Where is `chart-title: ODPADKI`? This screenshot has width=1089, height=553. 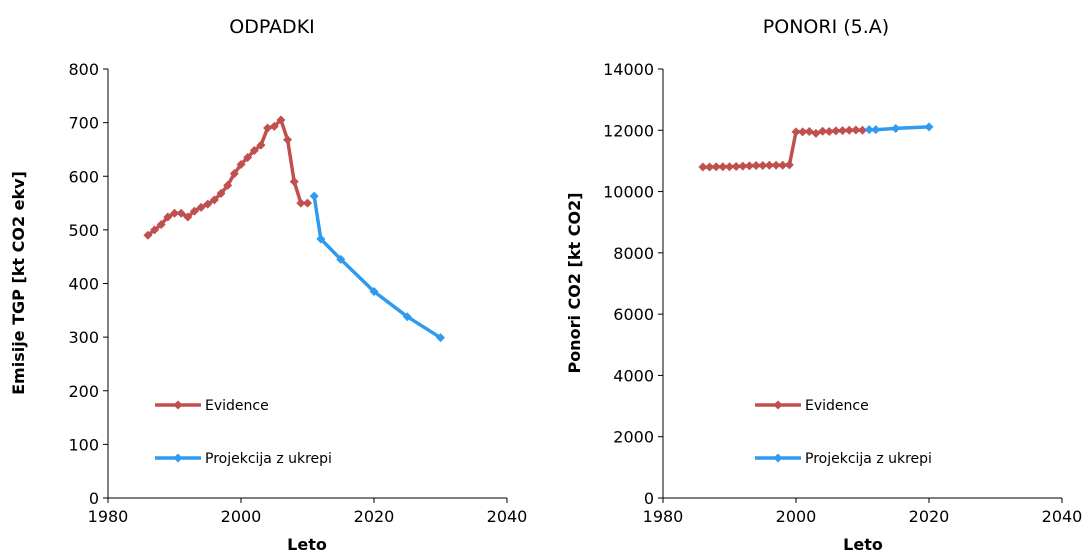
chart-title: ODPADKI is located at coordinates (272, 27).